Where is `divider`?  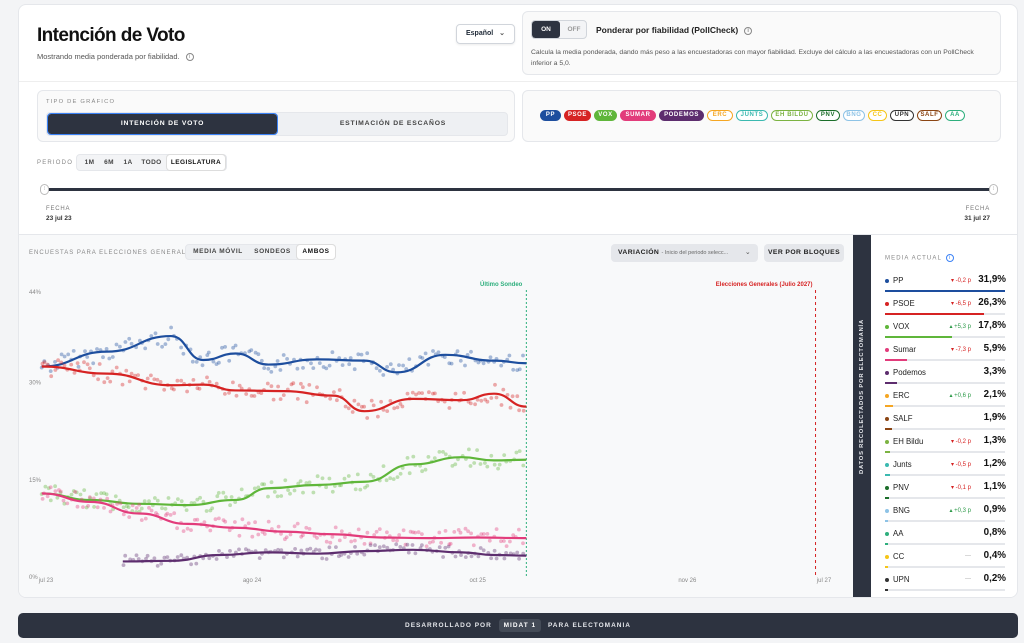 divider is located at coordinates (518, 234).